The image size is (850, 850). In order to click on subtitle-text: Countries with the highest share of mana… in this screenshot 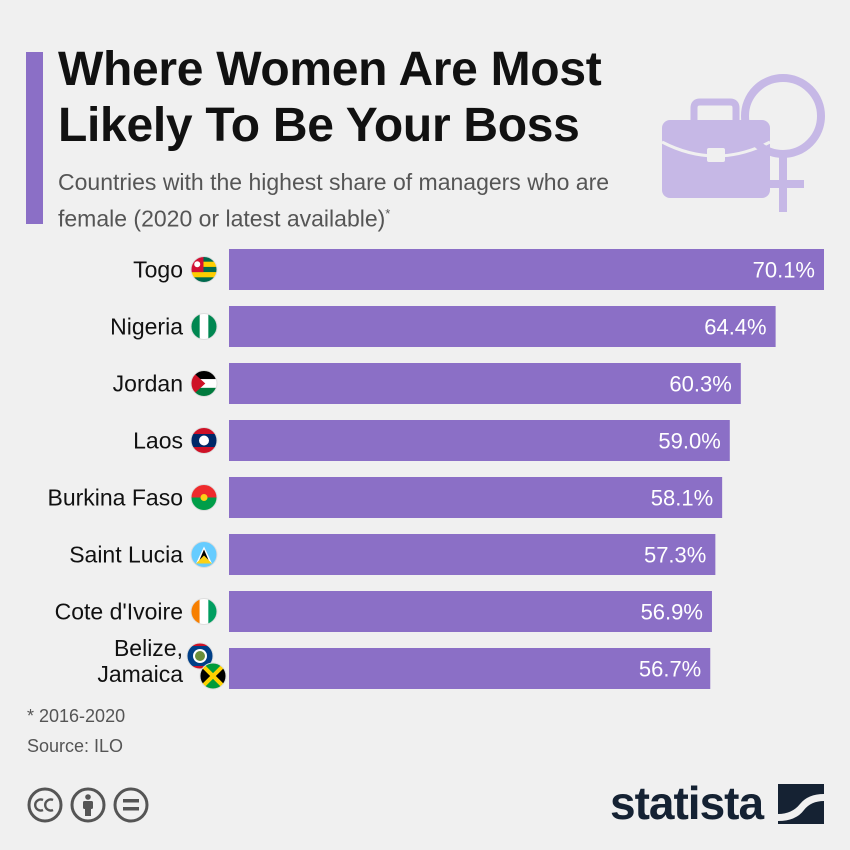, I will do `click(334, 200)`.